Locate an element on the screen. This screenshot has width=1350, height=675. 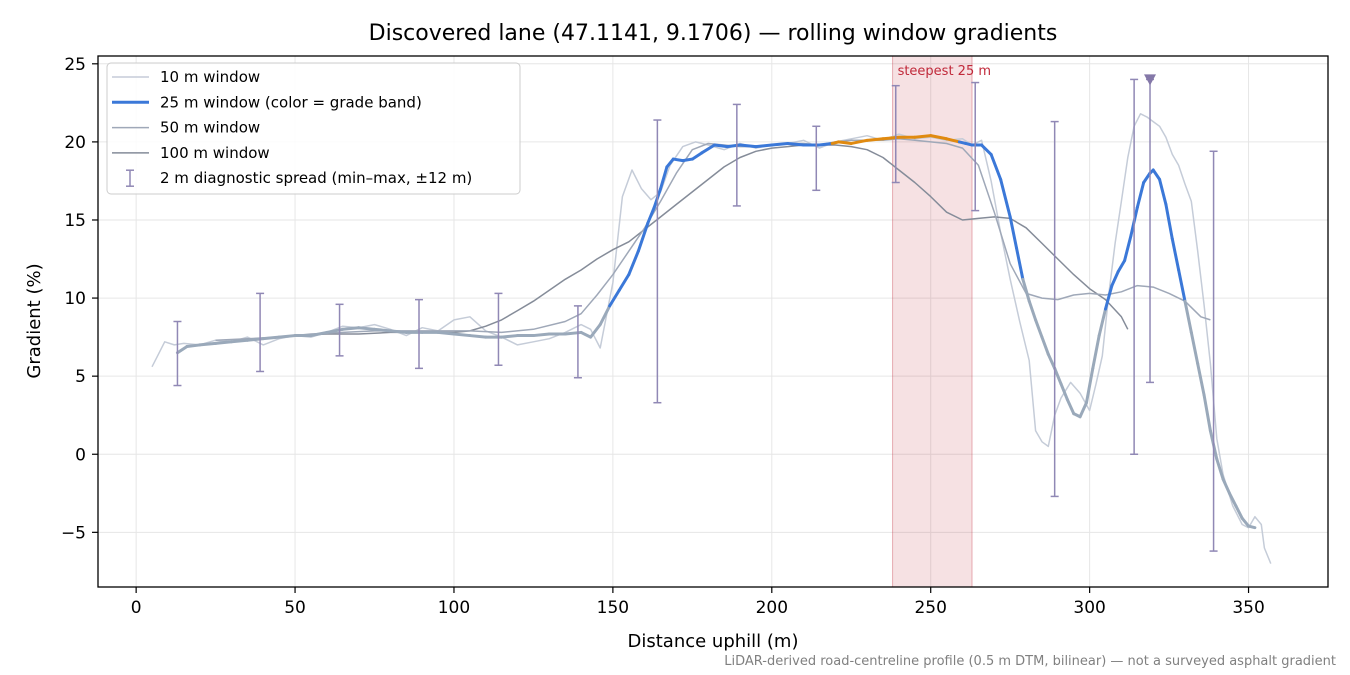
x-tick-label: 150 is located at coordinates (613, 608).